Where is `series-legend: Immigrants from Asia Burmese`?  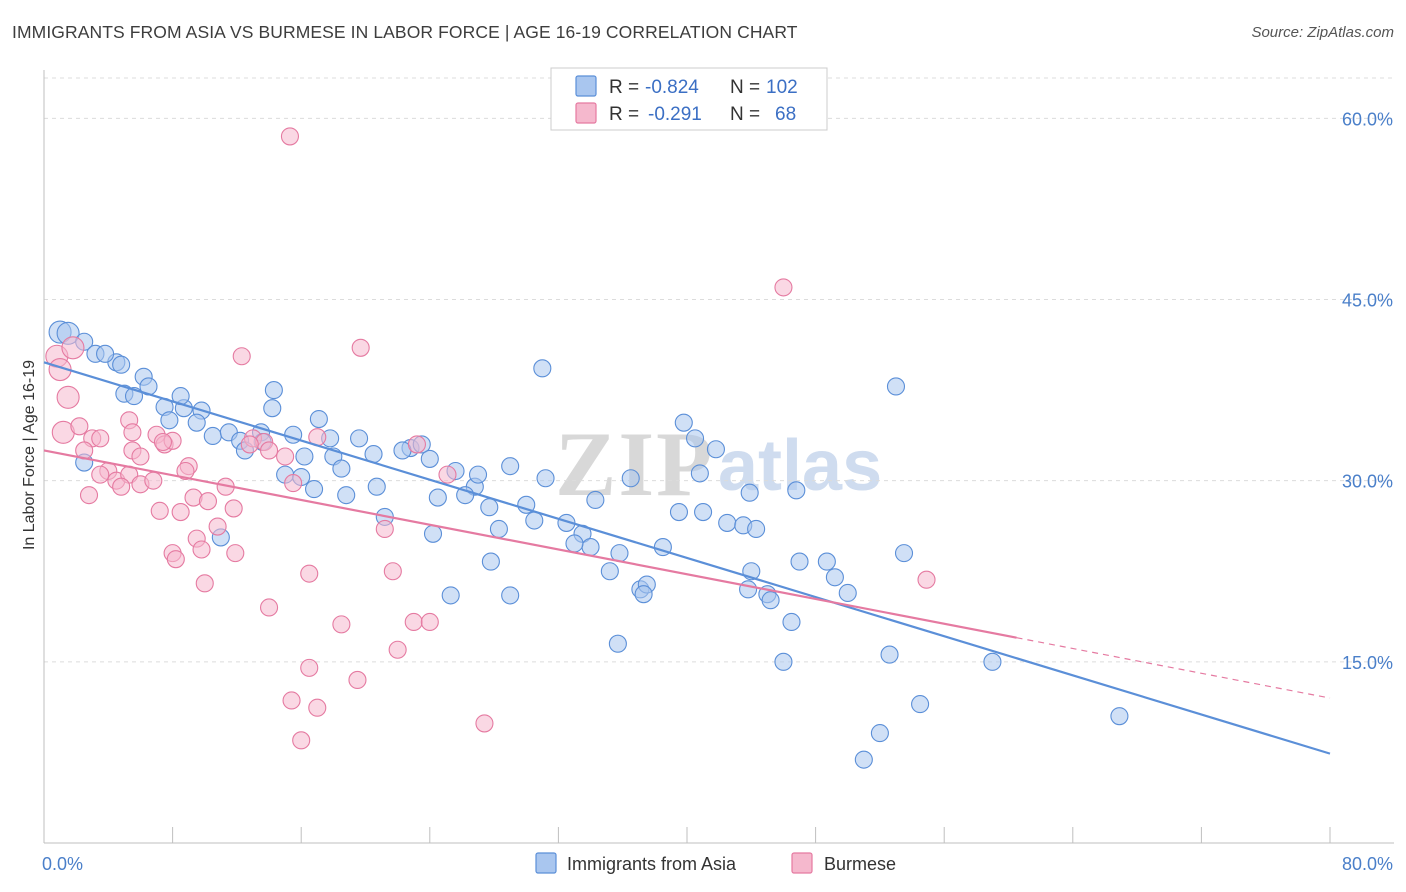 series-legend: Immigrants from Asia Burmese is located at coordinates (715, 863).